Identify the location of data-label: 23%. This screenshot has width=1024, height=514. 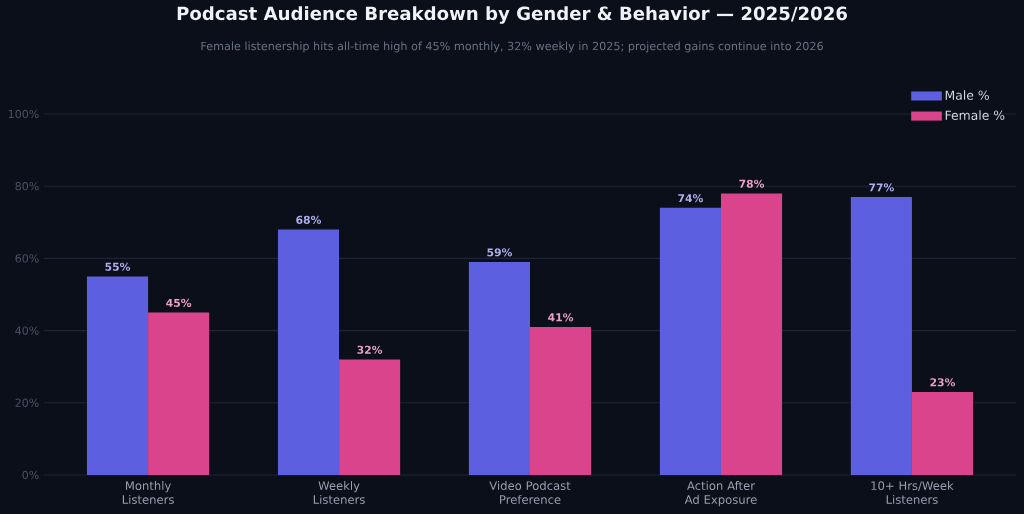
(943, 382).